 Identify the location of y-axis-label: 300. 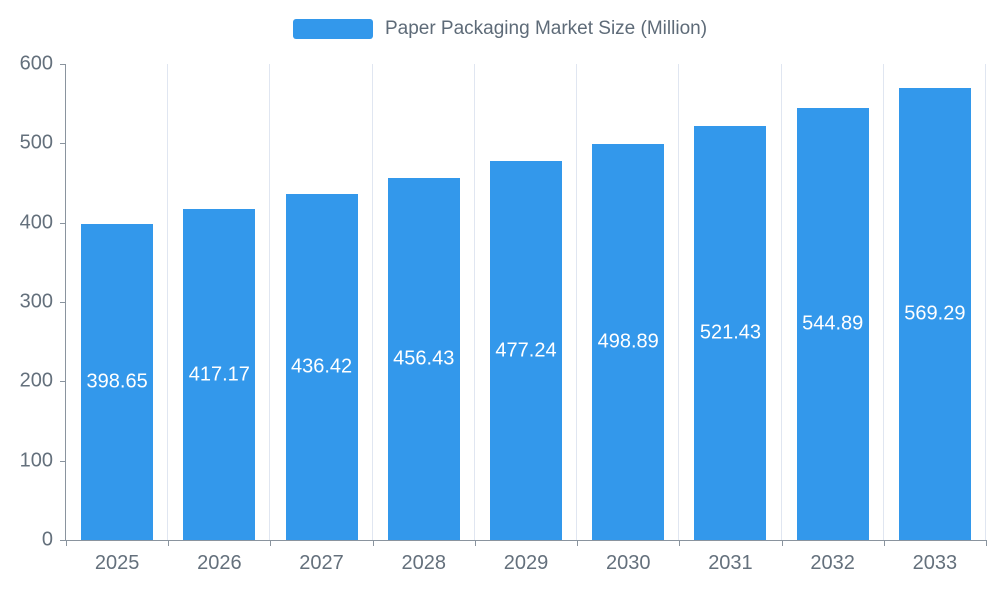
(36, 301).